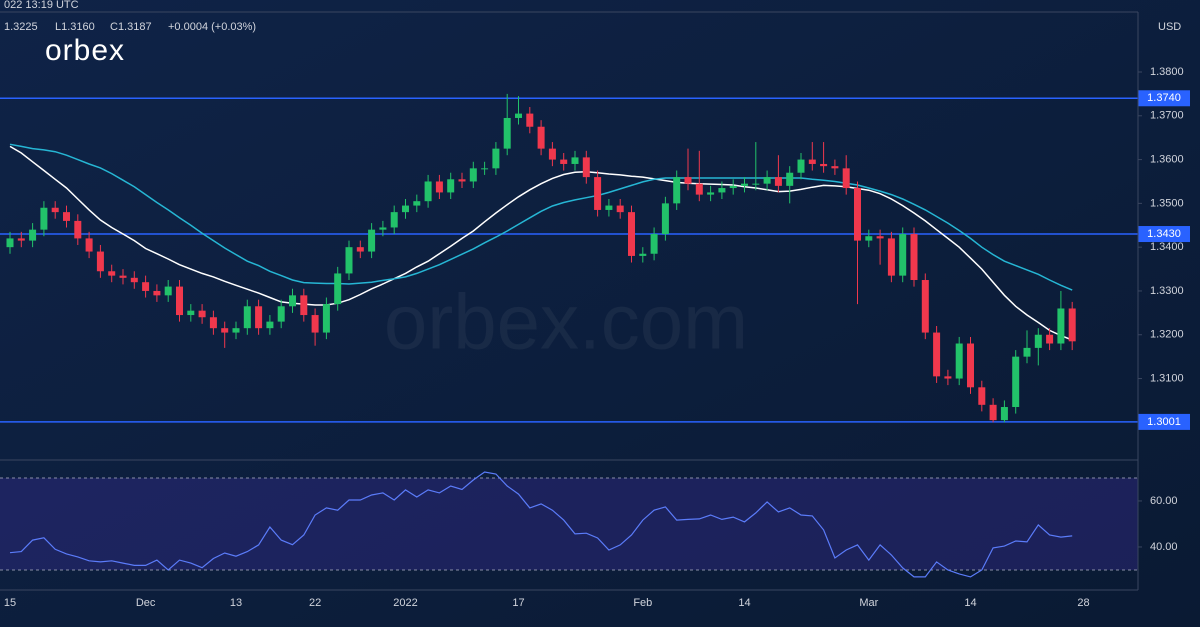 The height and width of the screenshot is (627, 1200). I want to click on ohlc-change: +0.0004 (+0.03%), so click(212, 27).